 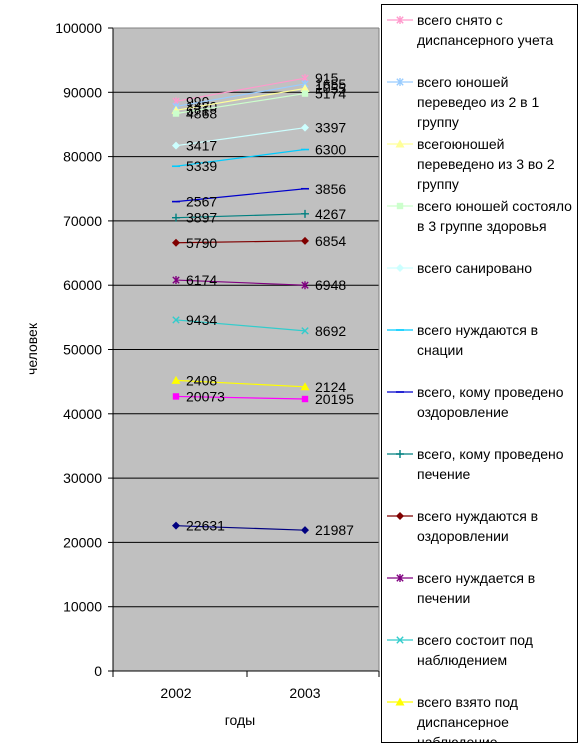 I want to click on legend-label: всего взято под диспансерное наблюдение, so click(x=467, y=718).